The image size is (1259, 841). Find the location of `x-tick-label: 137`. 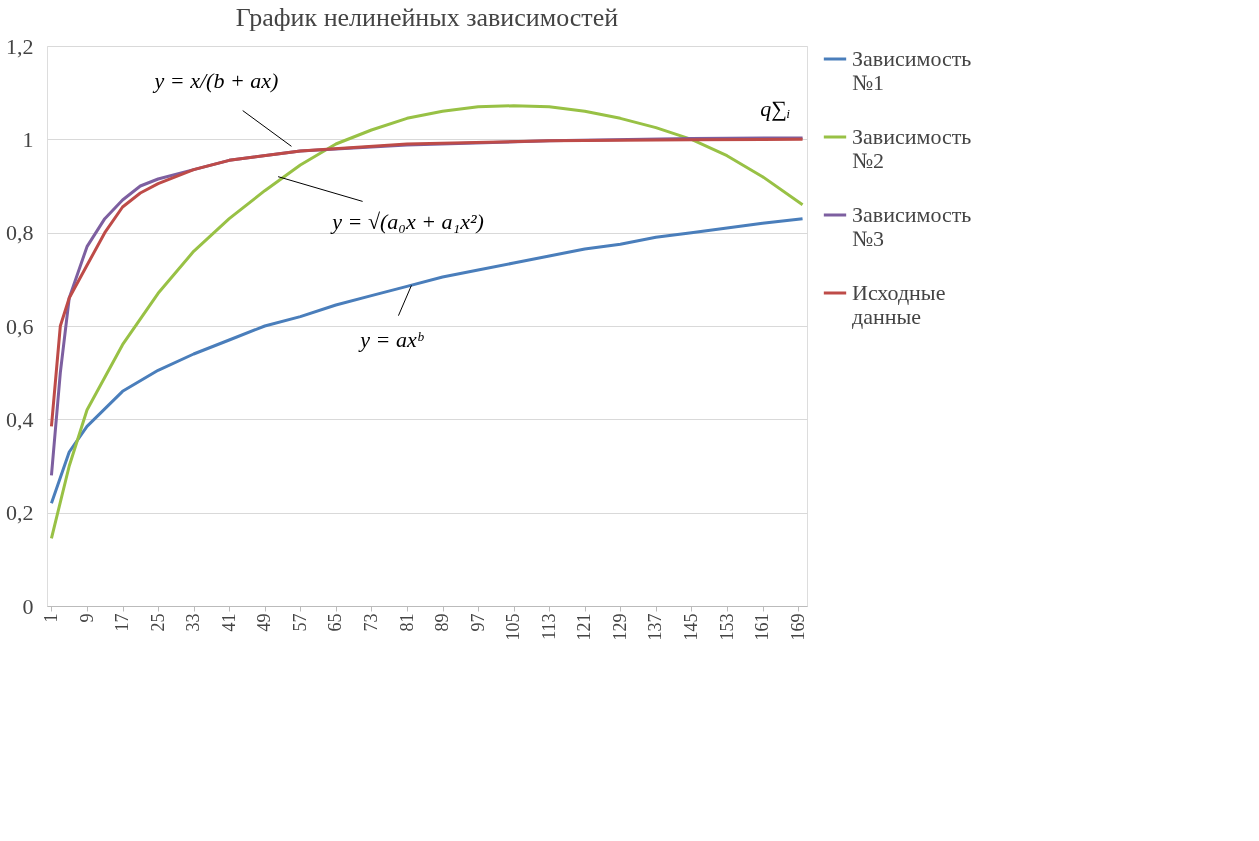

x-tick-label: 137 is located at coordinates (655, 627).